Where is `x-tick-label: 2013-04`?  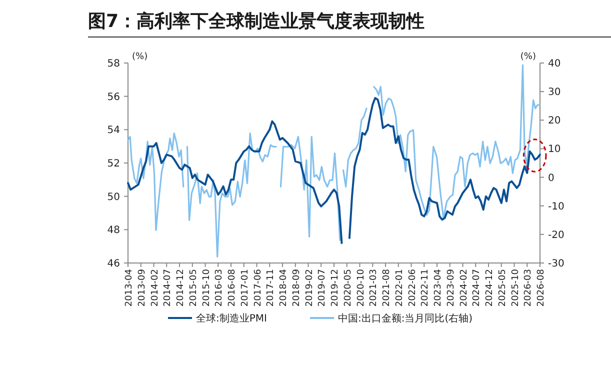
x-tick-label: 2013-04 is located at coordinates (129, 287).